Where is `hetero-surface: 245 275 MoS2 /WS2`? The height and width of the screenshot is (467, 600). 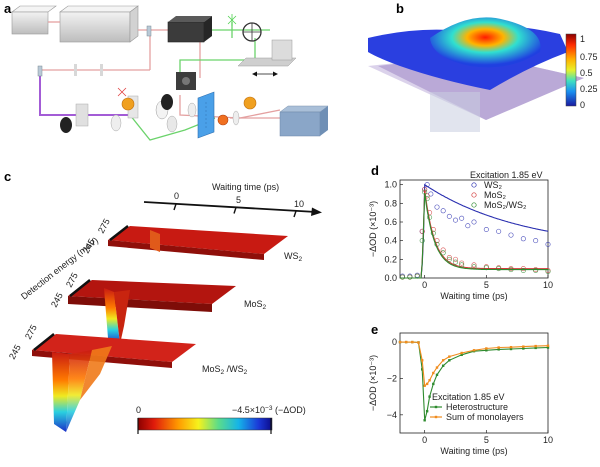 hetero-surface: 245 275 MoS2 /WS2 is located at coordinates (127, 377).